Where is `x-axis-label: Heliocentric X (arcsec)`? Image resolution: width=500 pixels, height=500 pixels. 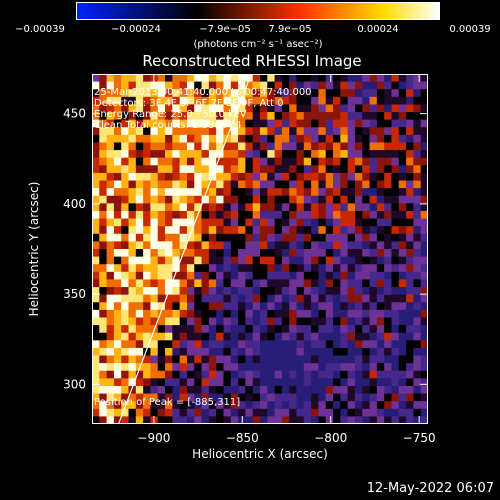
x-axis-label: Heliocentric X (arcsec) is located at coordinates (260, 454).